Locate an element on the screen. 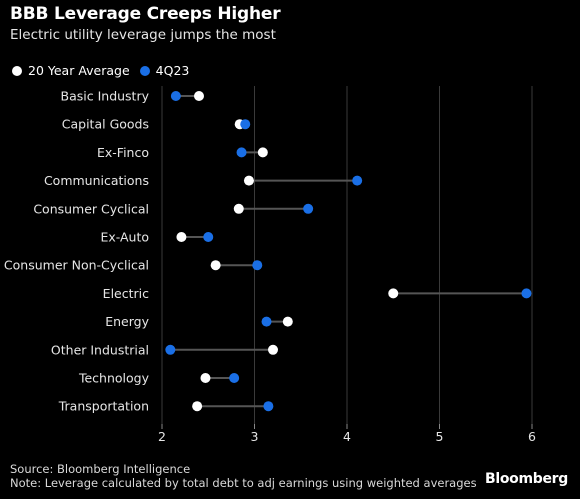 The image size is (580, 499). category-label: Capital Goods is located at coordinates (105, 124).